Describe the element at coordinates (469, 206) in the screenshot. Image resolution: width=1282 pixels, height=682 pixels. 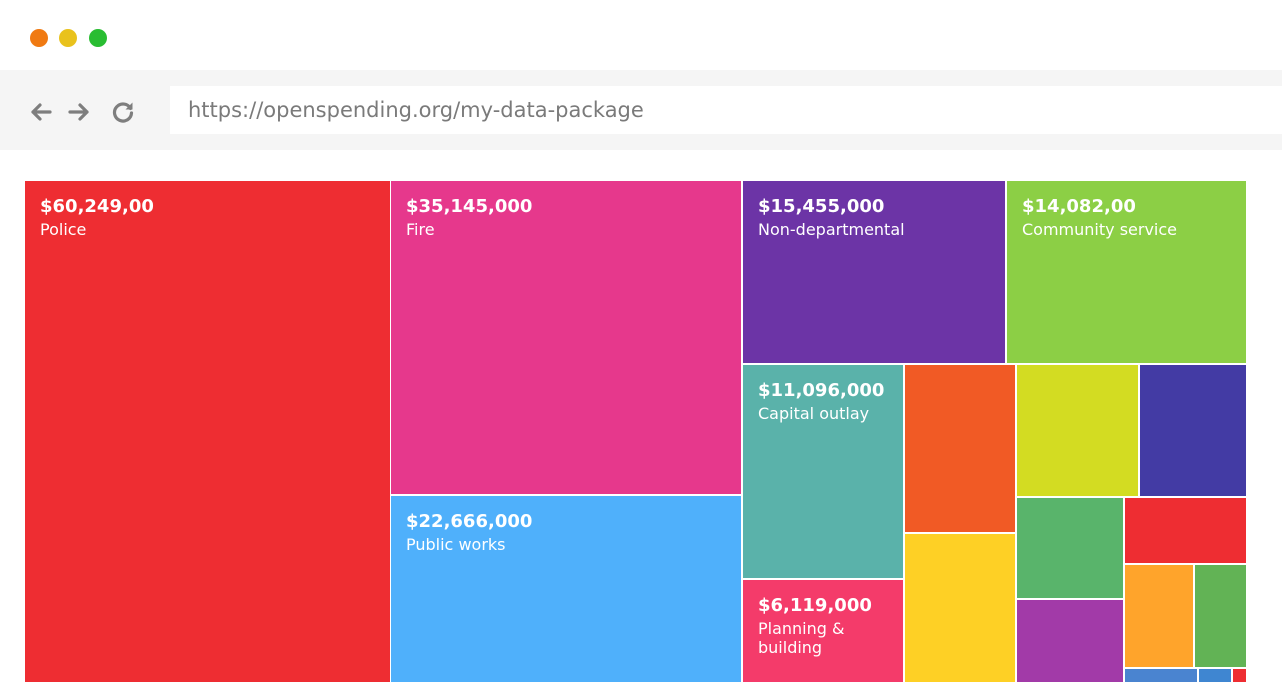
I see `tile-amount: $35,145,000` at that location.